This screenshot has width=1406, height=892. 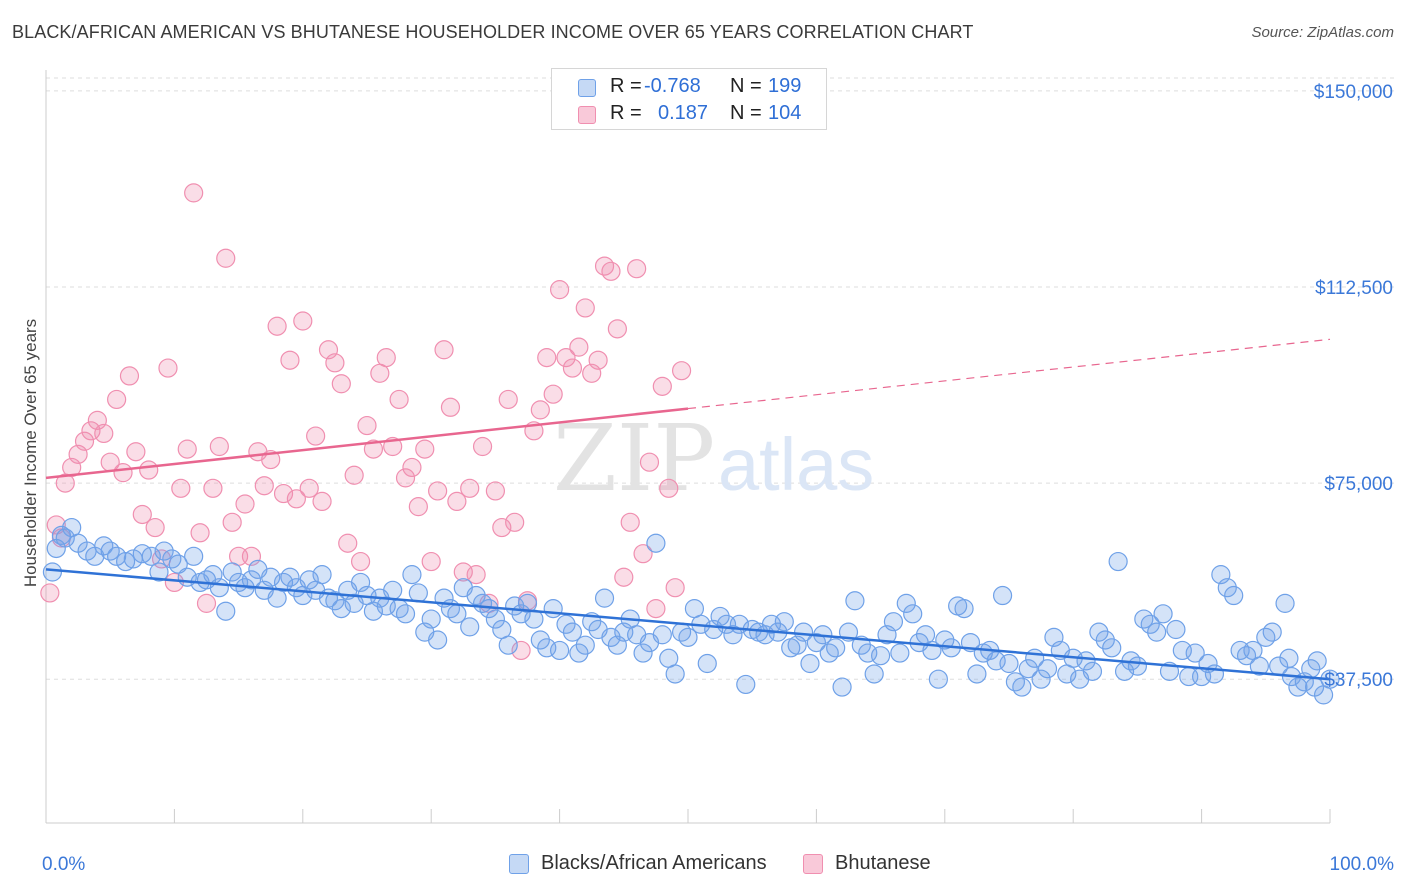 I want to click on y-tick-label: $112,500, so click(x=1354, y=288).